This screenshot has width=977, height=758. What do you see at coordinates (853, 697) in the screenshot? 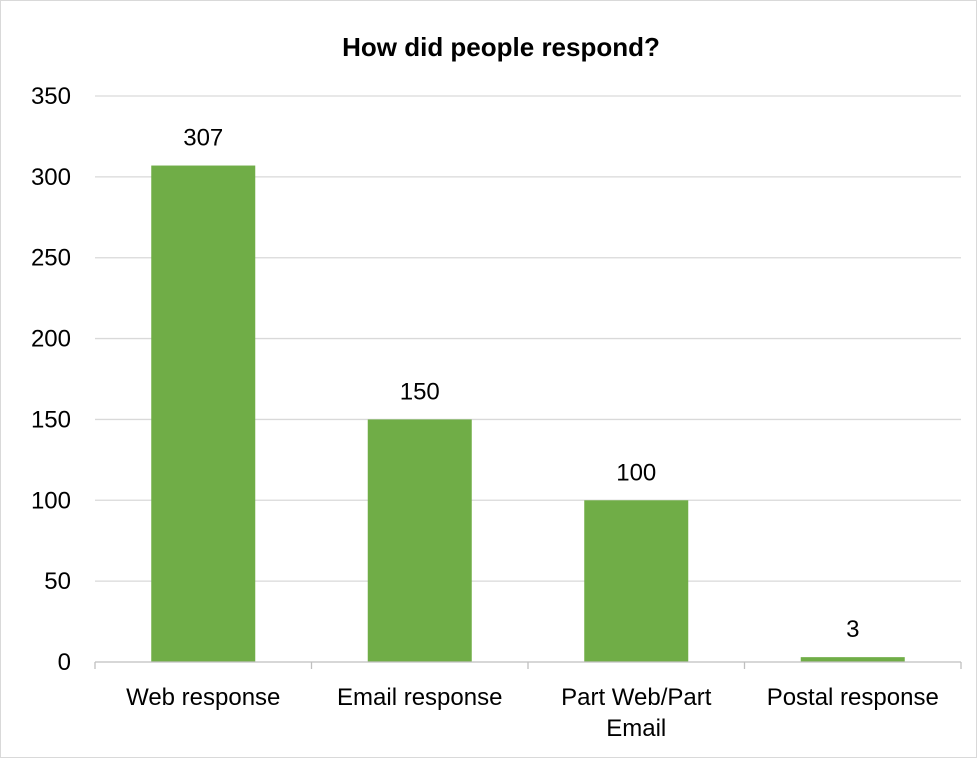
I see `x-tick-label: Postal response` at bounding box center [853, 697].